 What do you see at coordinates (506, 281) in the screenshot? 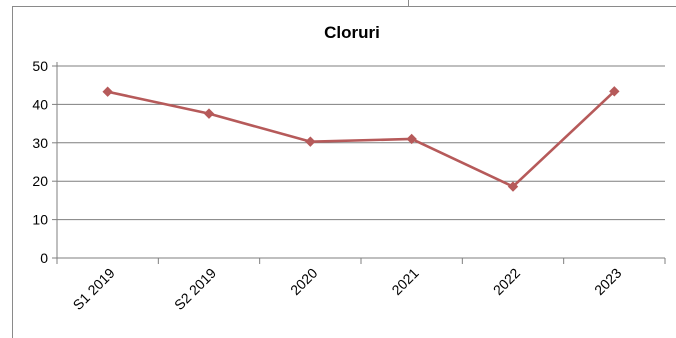
I see `x-tick-label: 2022` at bounding box center [506, 281].